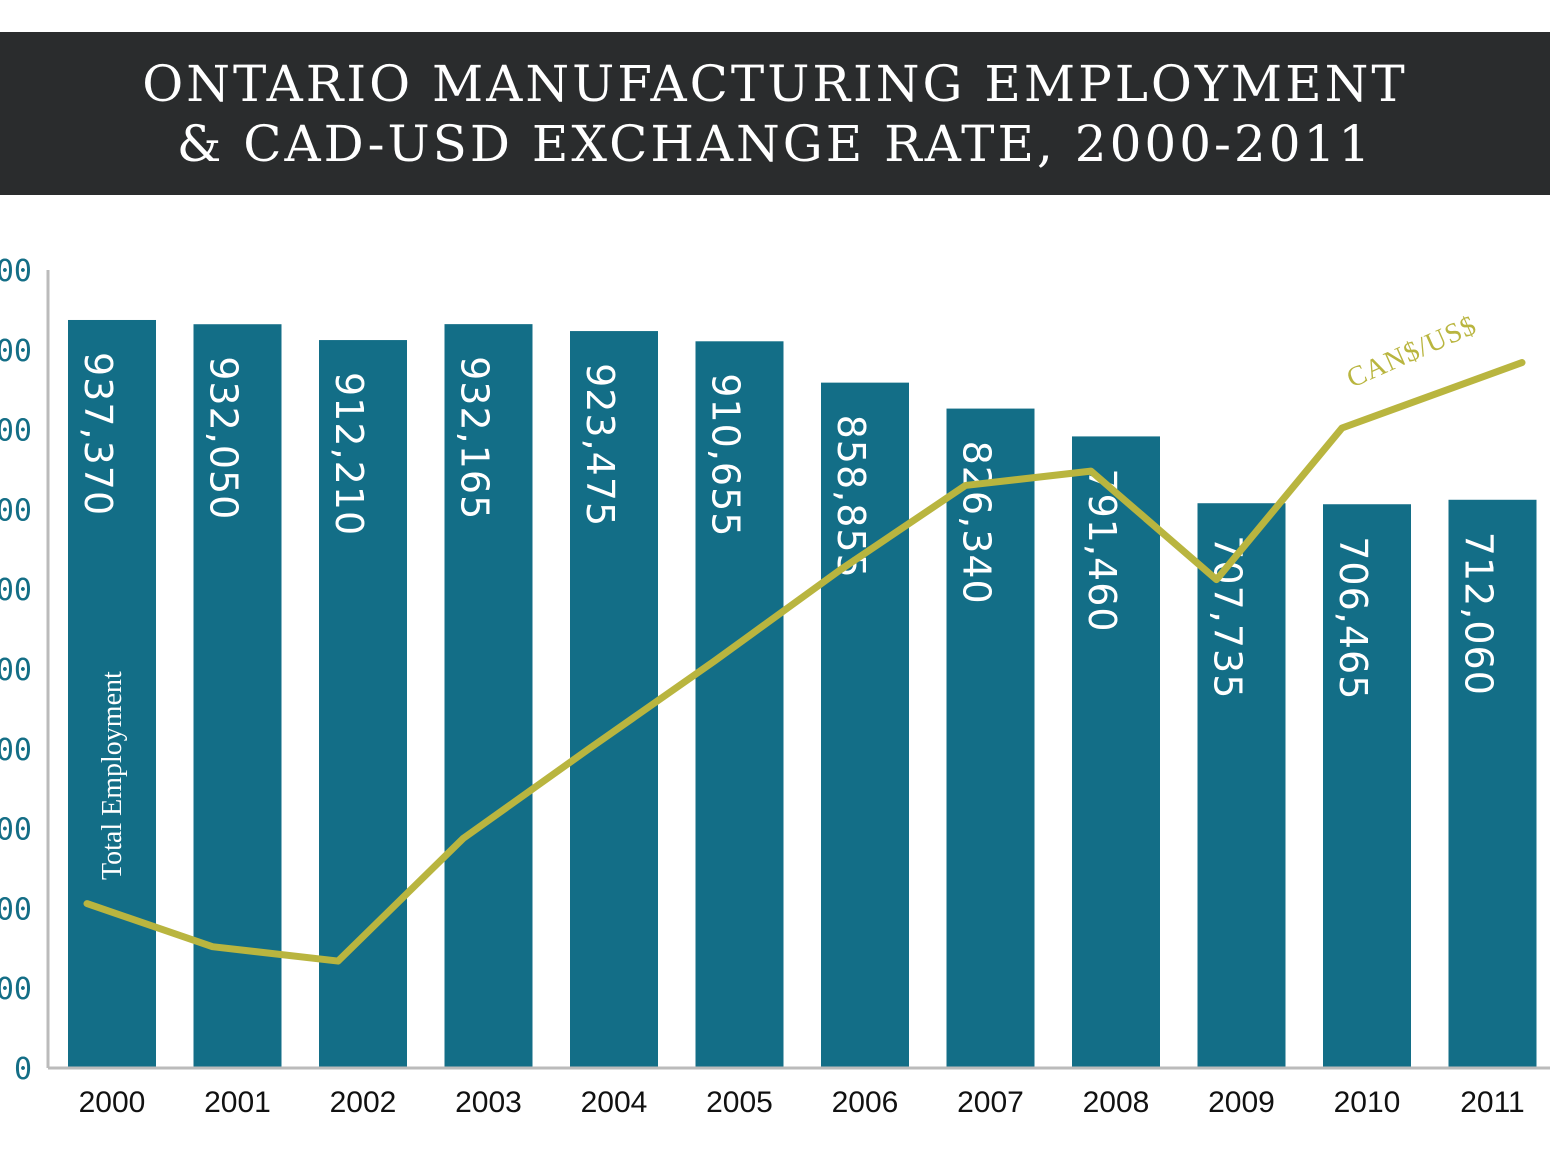 The width and height of the screenshot is (1550, 1164). What do you see at coordinates (475, 438) in the screenshot?
I see `bar-value-label: 932,165` at bounding box center [475, 438].